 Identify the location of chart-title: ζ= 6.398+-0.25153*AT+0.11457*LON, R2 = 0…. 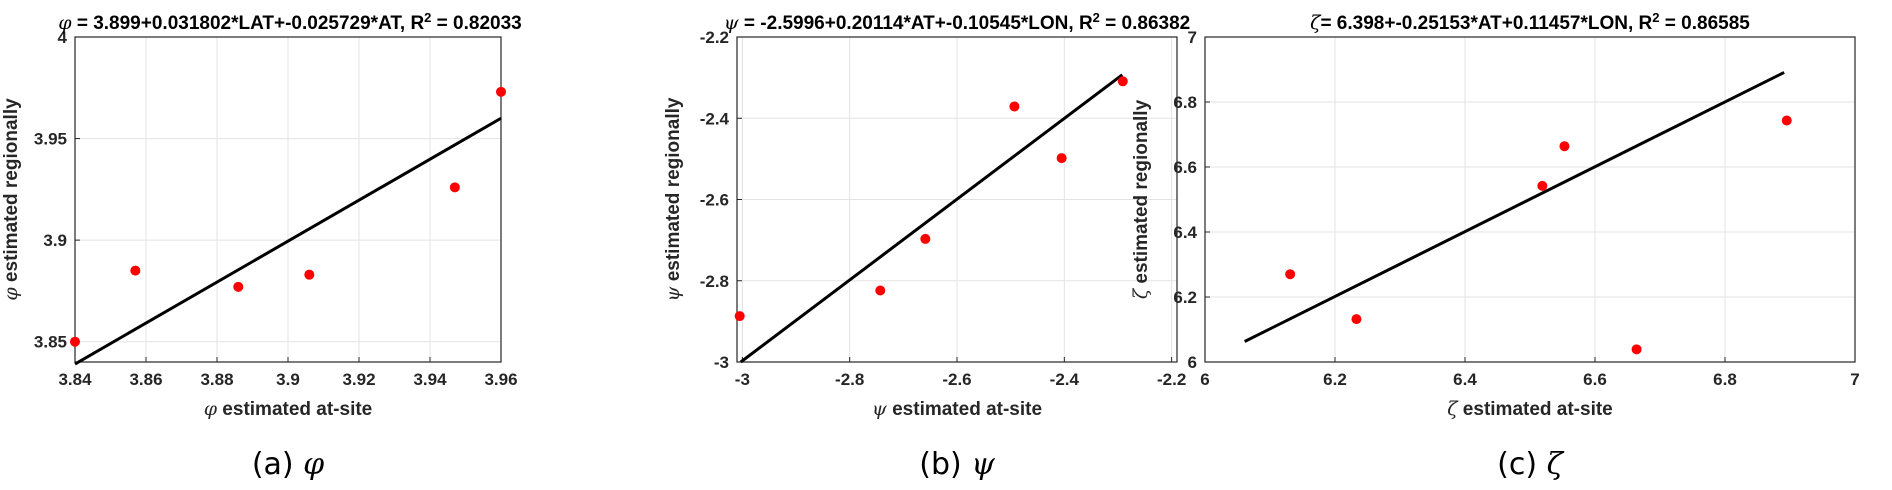
(1530, 22).